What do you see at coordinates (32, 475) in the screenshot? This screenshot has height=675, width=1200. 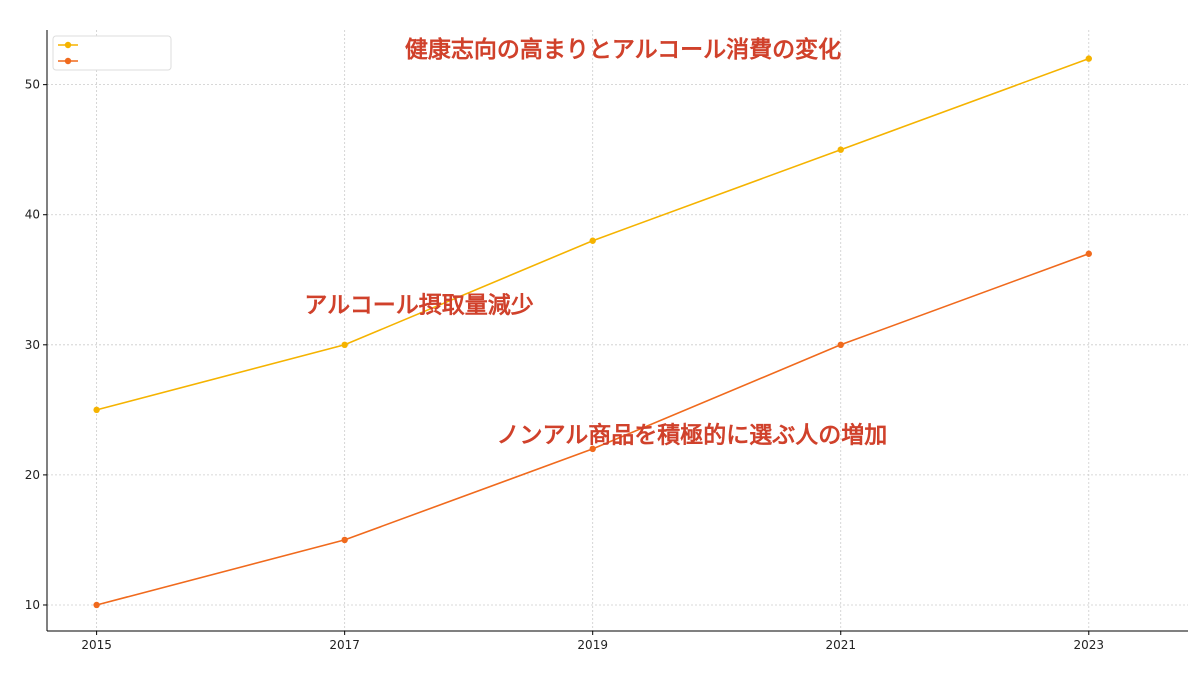 I see `y-tick-label: 20` at bounding box center [32, 475].